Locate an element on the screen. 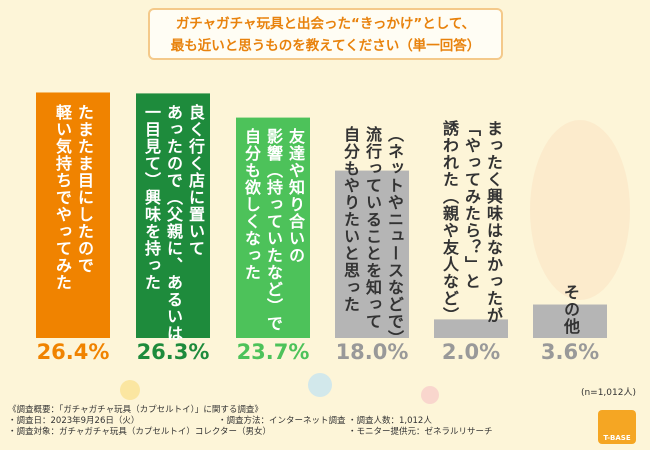 This screenshot has width=650, height=450. survey-item: ・モニター提供元：ゼネラルリサーチ is located at coordinates (420, 432).